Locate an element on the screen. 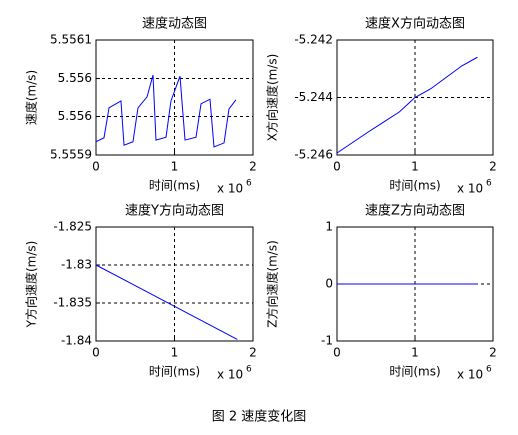 The height and width of the screenshot is (435, 518). y-tick-label: -1.84 is located at coordinates (76, 341).